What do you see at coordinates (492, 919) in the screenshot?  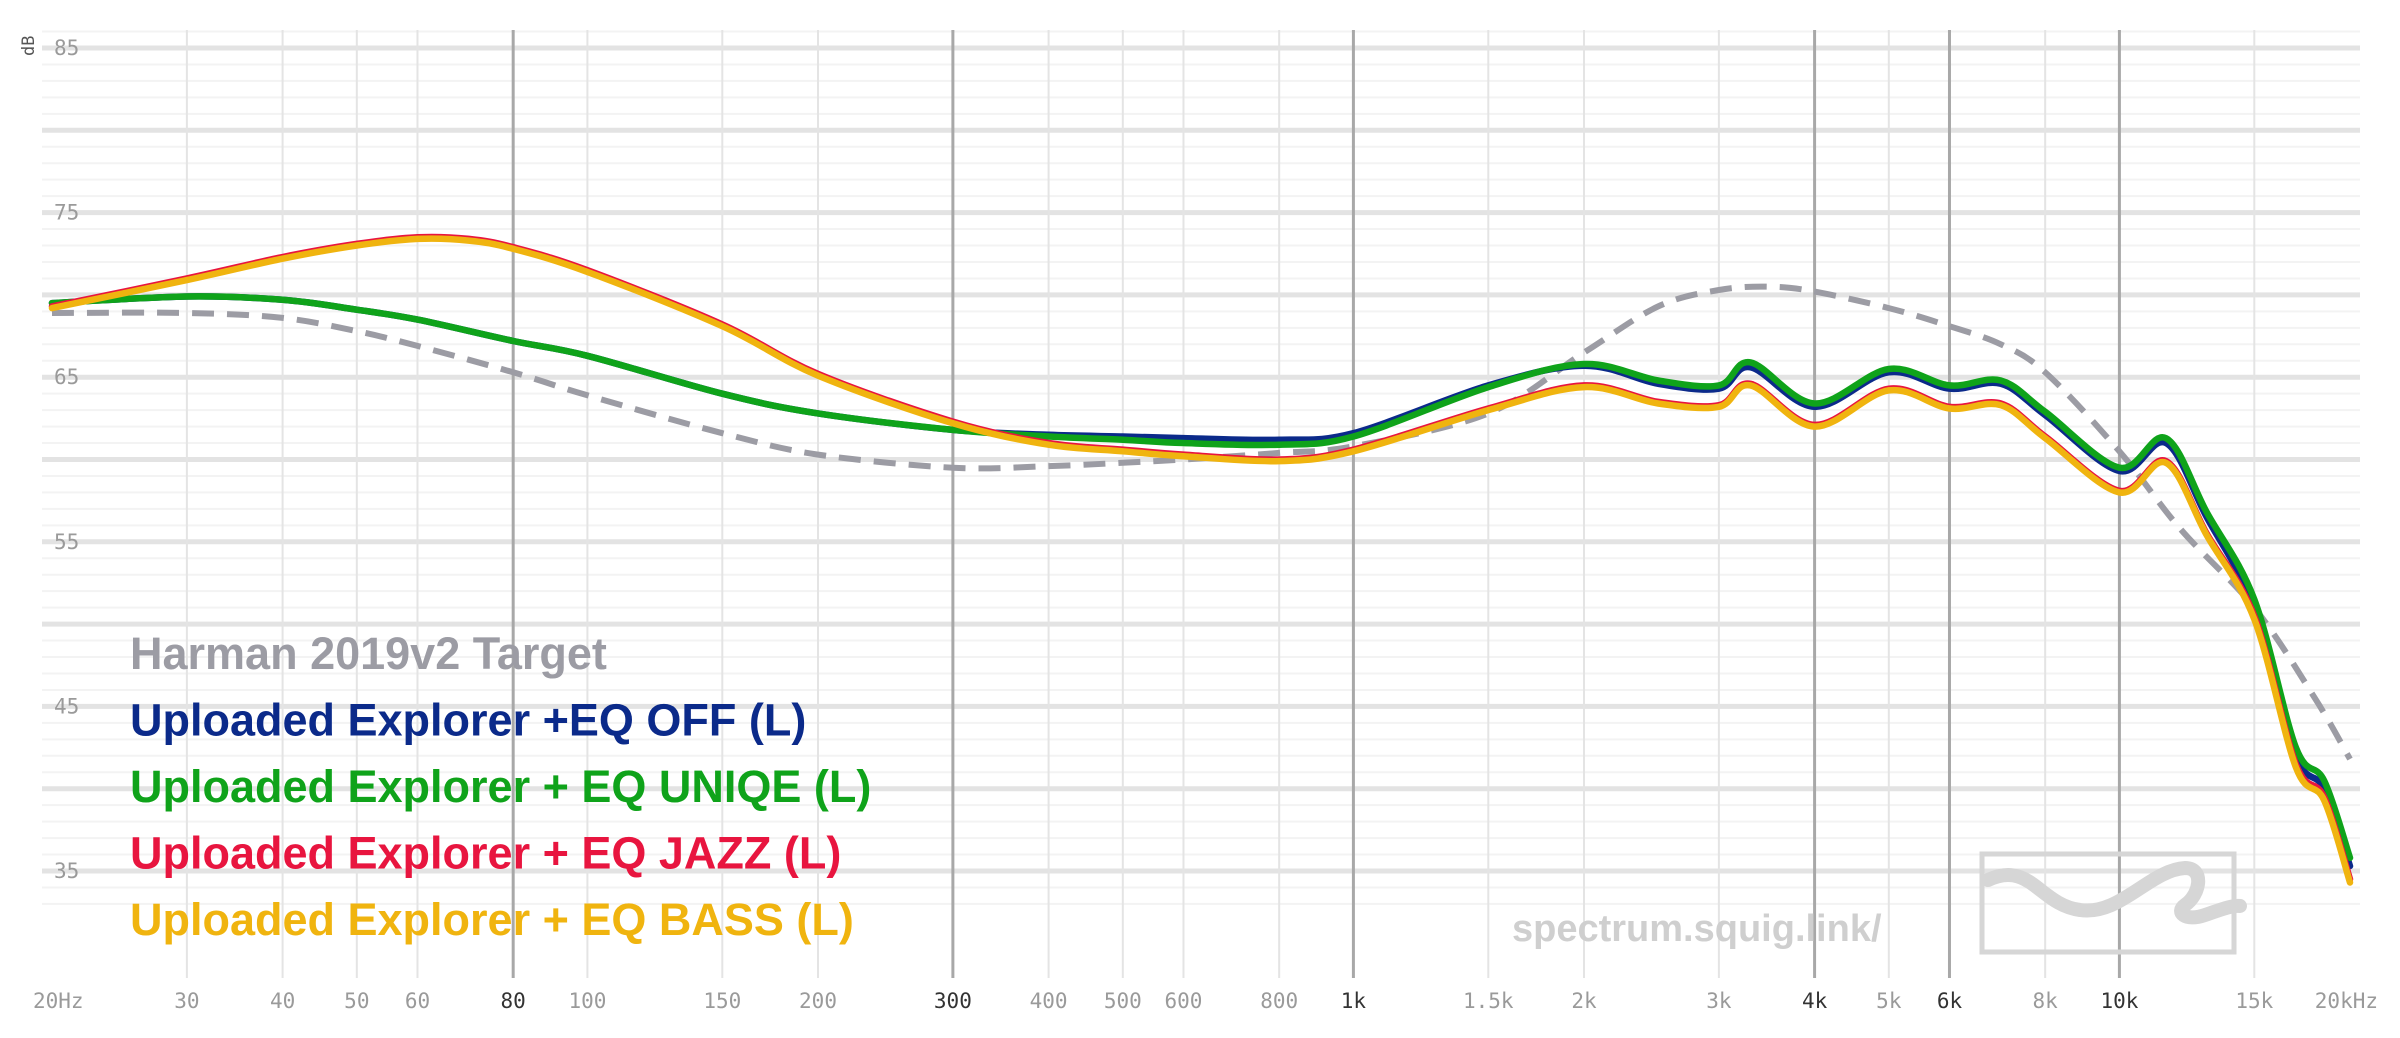 I see `legend-entry-4: Uploaded Explorer + EQ BASS (L)` at bounding box center [492, 919].